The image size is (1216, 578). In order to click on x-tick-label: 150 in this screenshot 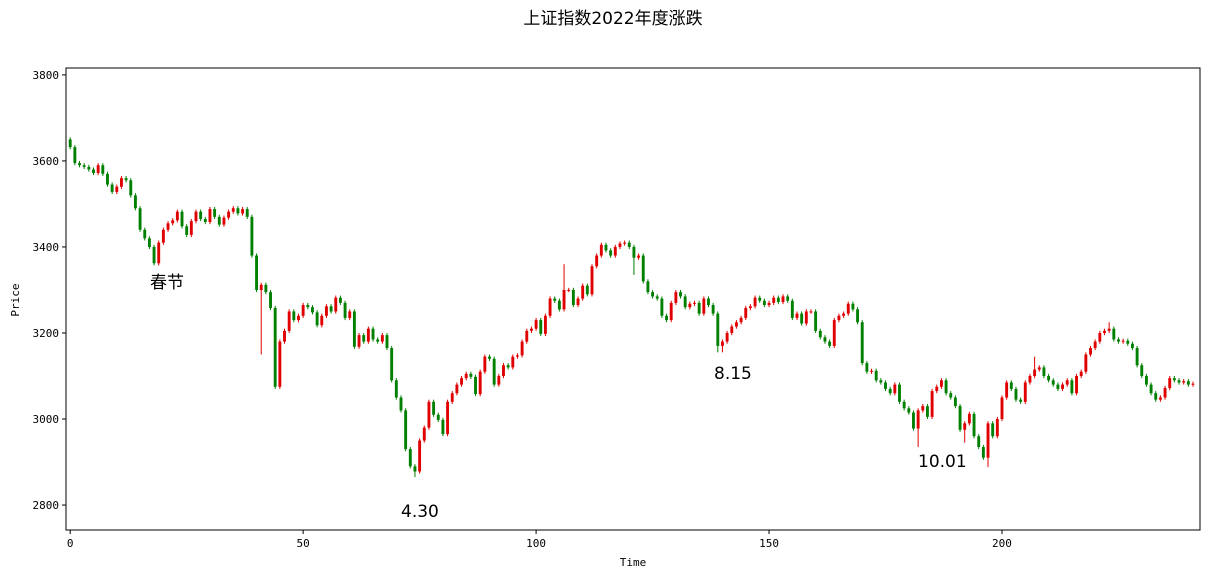, I will do `click(769, 543)`.